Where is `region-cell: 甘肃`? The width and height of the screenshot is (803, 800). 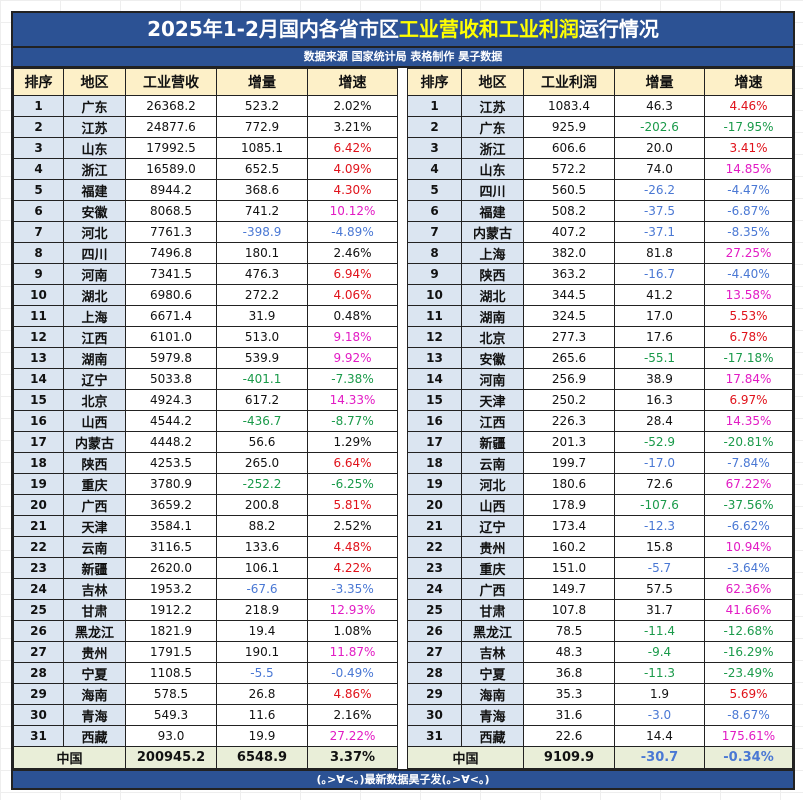
region-cell: 甘肃 is located at coordinates (94, 610).